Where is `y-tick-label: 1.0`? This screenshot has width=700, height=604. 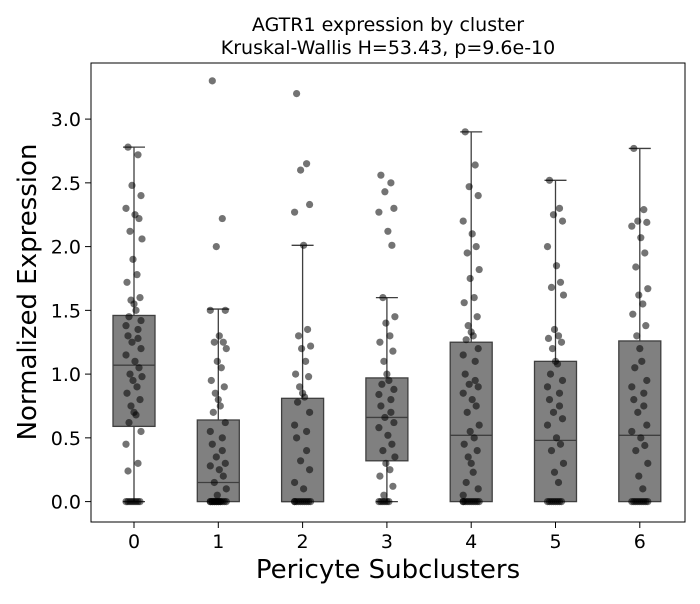
y-tick-label: 1.0 is located at coordinates (66, 375).